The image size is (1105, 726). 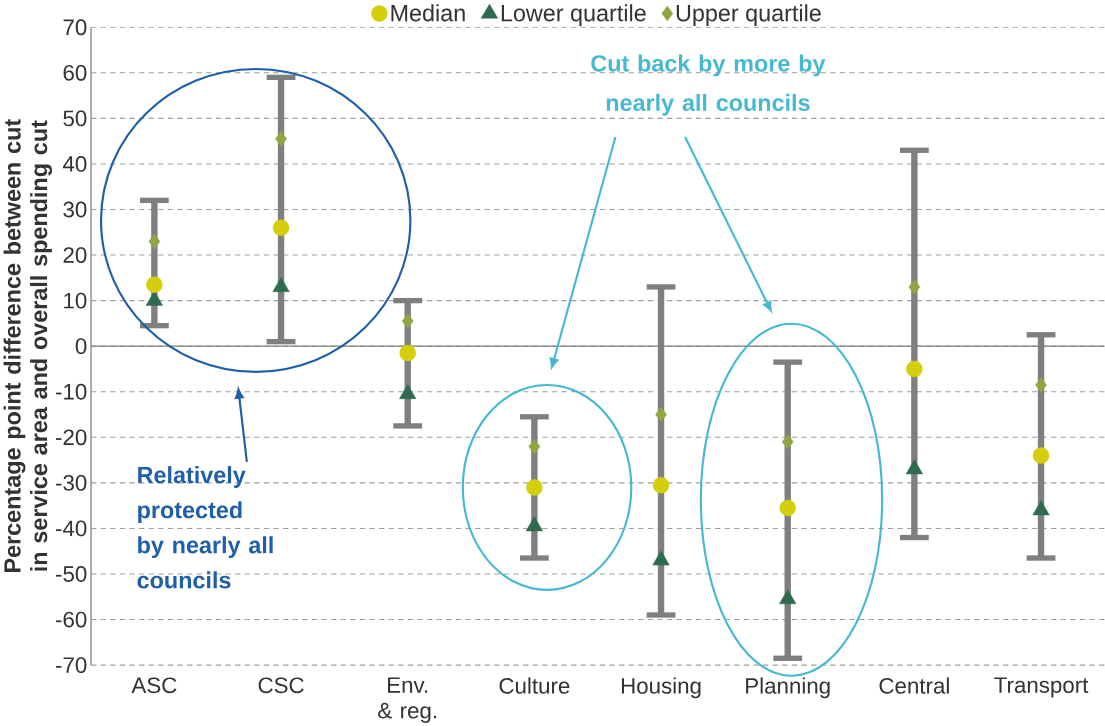 What do you see at coordinates (748, 15) in the screenshot?
I see `legend-label: Upper quartile` at bounding box center [748, 15].